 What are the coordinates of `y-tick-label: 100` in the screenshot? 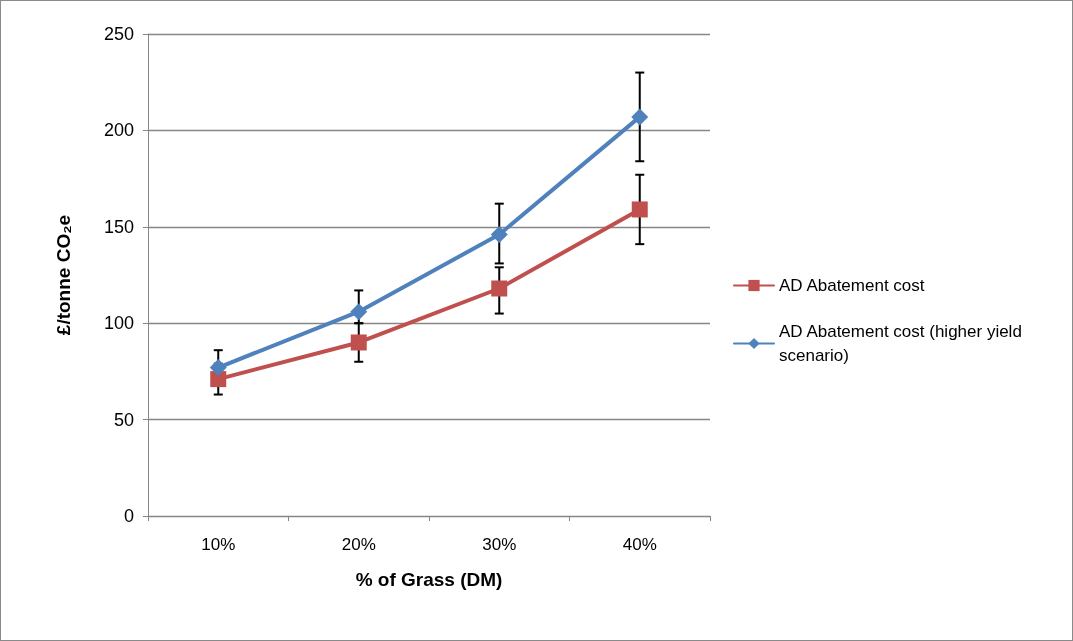 It's located at (118, 323).